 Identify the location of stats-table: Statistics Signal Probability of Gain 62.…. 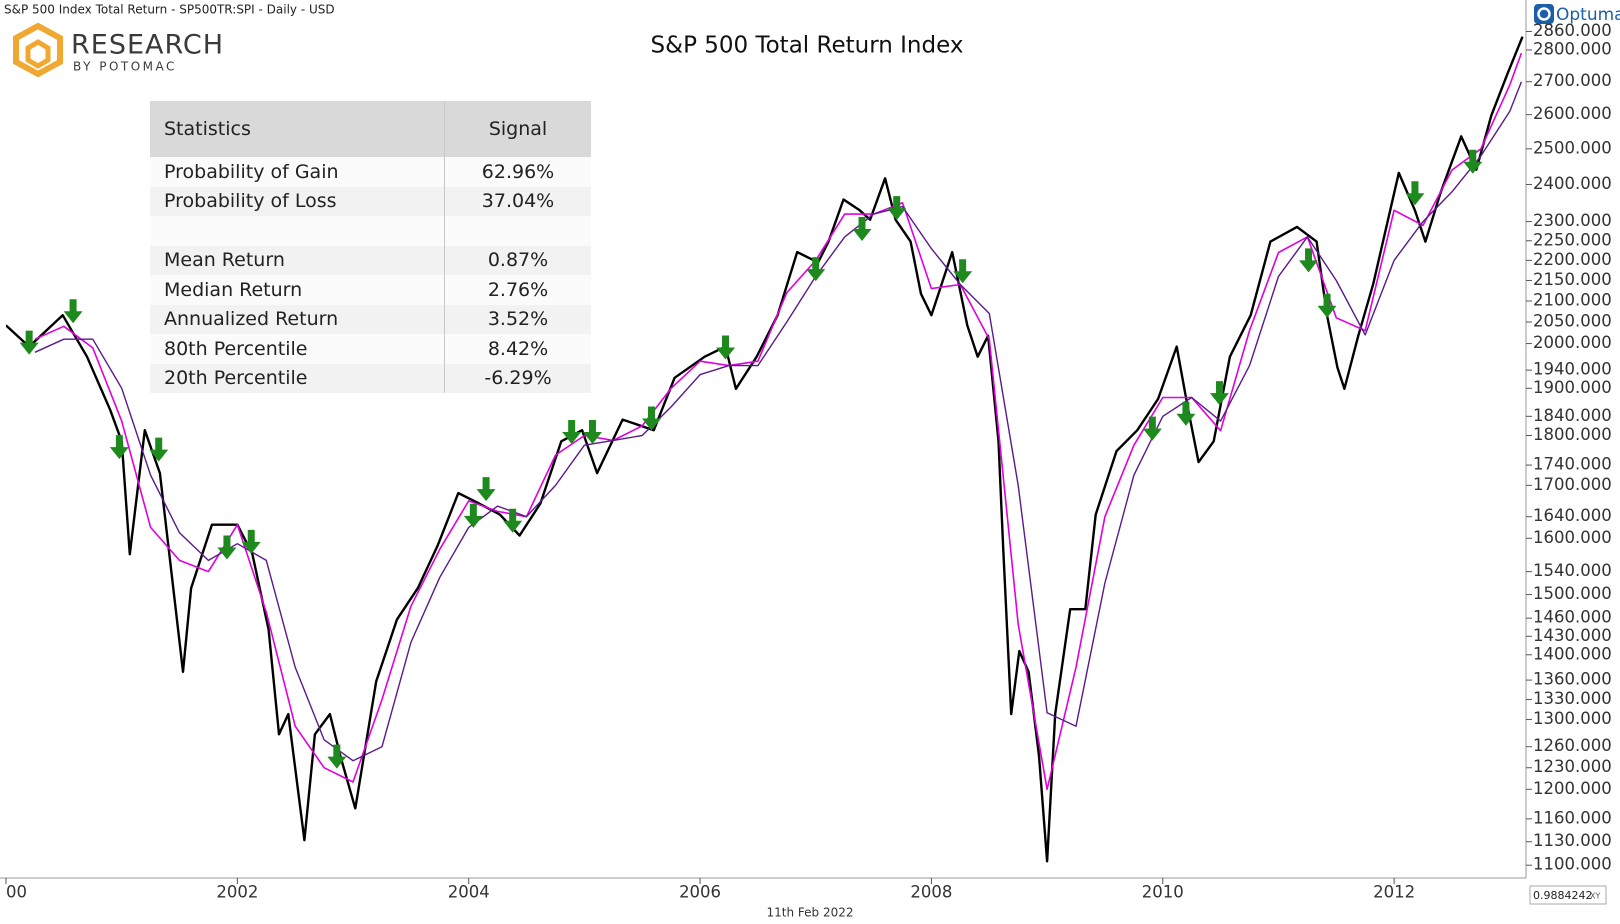
(370, 247).